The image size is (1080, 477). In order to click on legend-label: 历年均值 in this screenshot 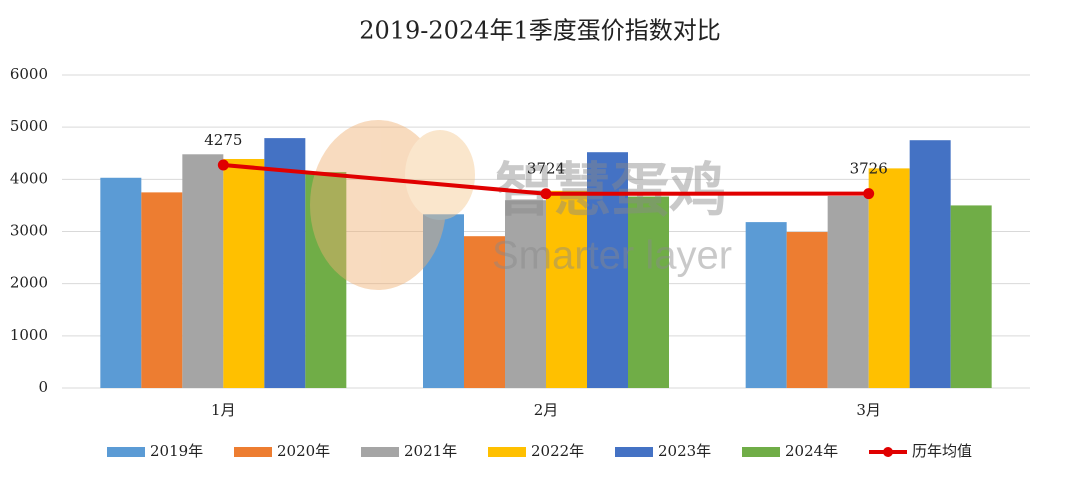, I will do `click(942, 451)`.